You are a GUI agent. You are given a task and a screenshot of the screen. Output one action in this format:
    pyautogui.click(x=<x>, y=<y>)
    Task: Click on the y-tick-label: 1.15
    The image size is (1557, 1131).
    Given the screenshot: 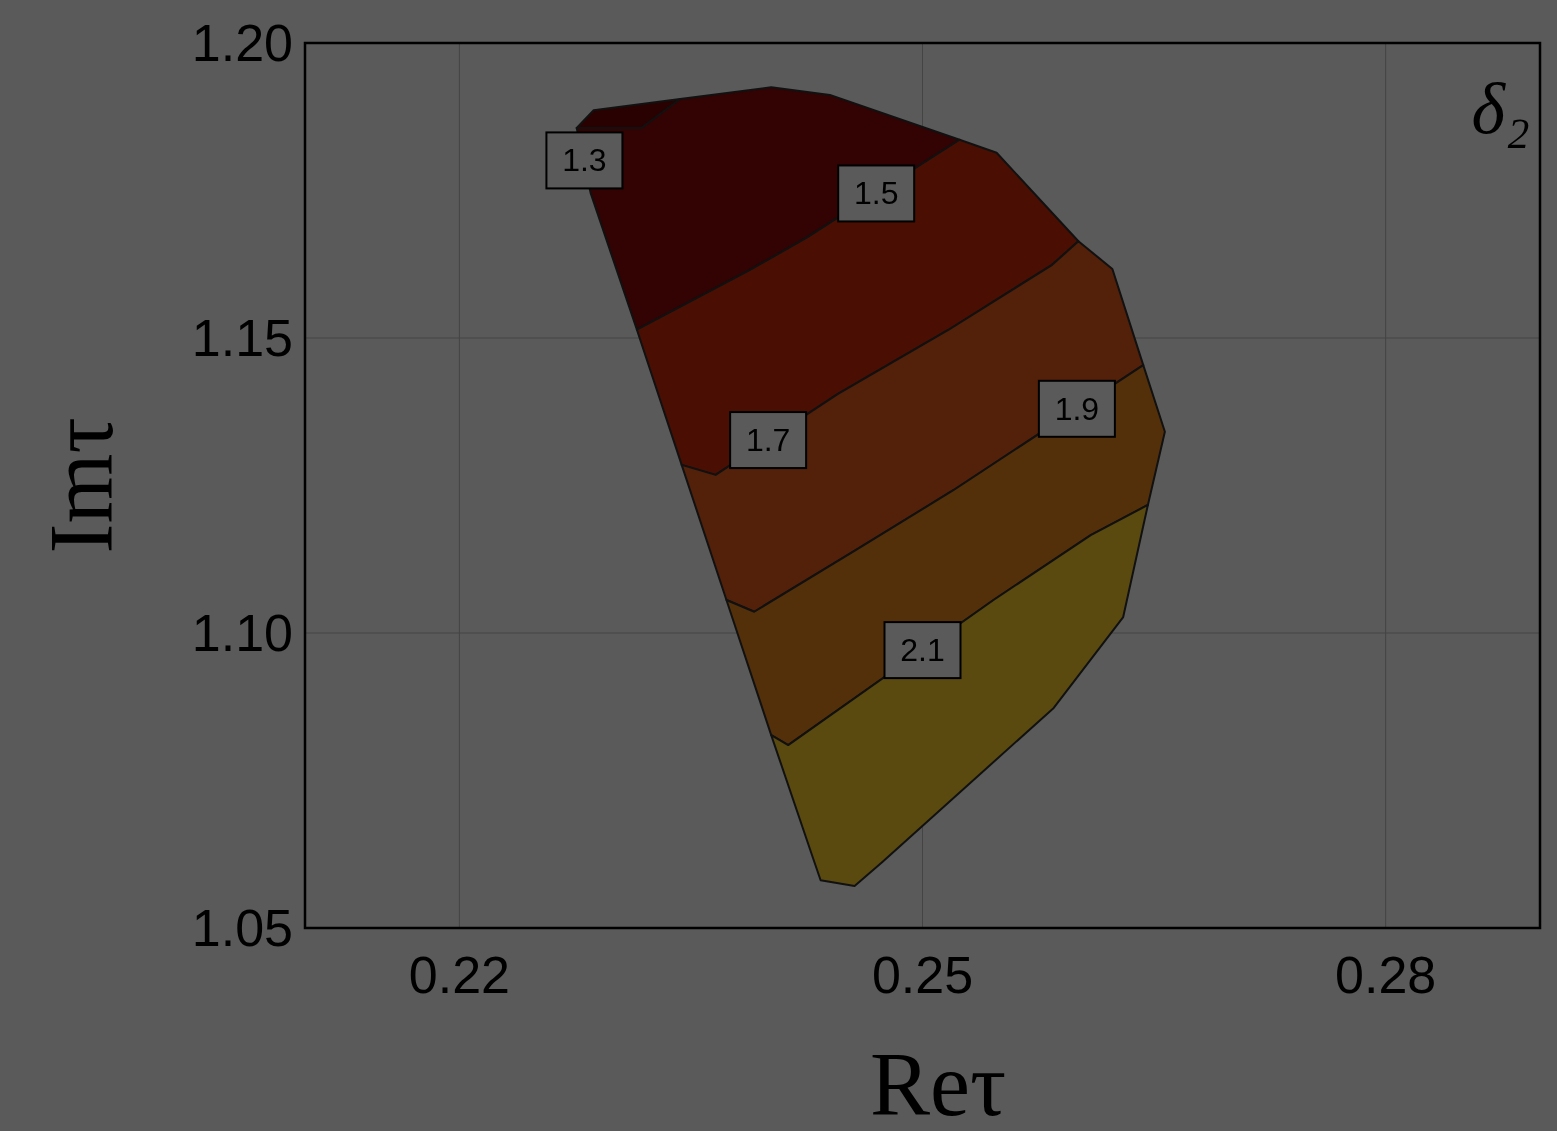 What is the action you would take?
    pyautogui.click(x=242, y=338)
    